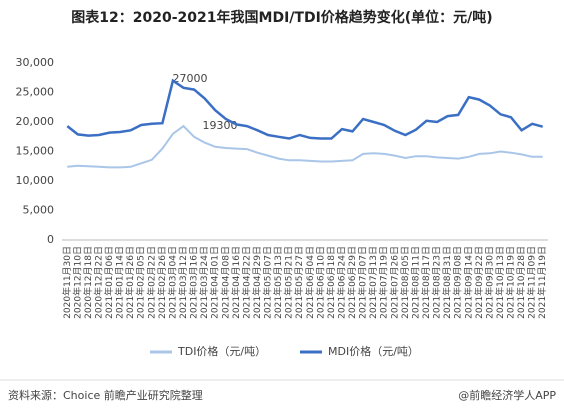 The image size is (564, 420). I want to click on y-tick-label: 20,000, so click(35, 121).